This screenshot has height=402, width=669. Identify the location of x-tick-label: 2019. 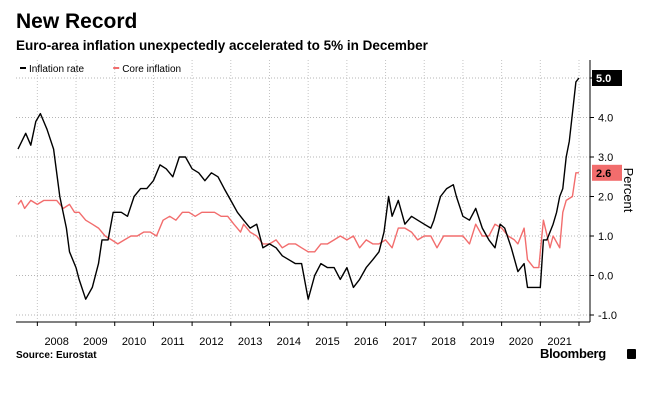
(482, 342).